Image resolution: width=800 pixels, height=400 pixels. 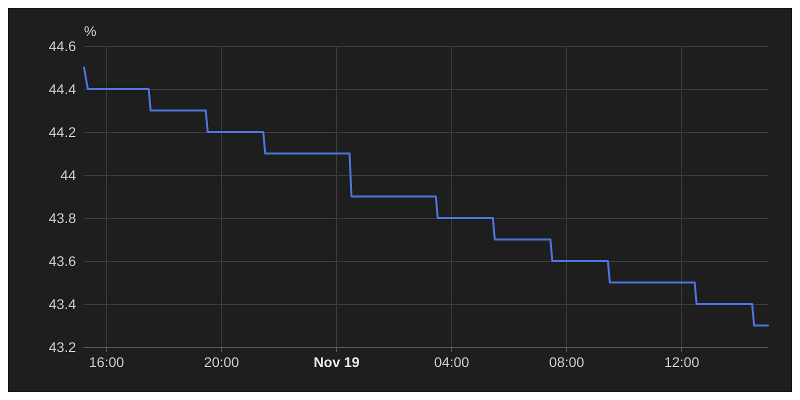 What do you see at coordinates (62, 46) in the screenshot?
I see `y-tick-label: 44.6` at bounding box center [62, 46].